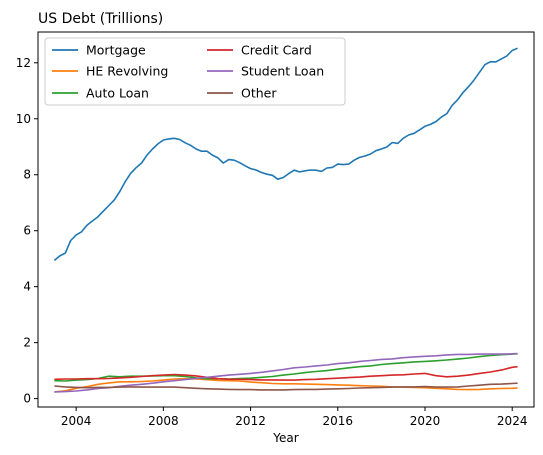 The height and width of the screenshot is (455, 543). I want to click on y-tick-label: 6, so click(27, 231).